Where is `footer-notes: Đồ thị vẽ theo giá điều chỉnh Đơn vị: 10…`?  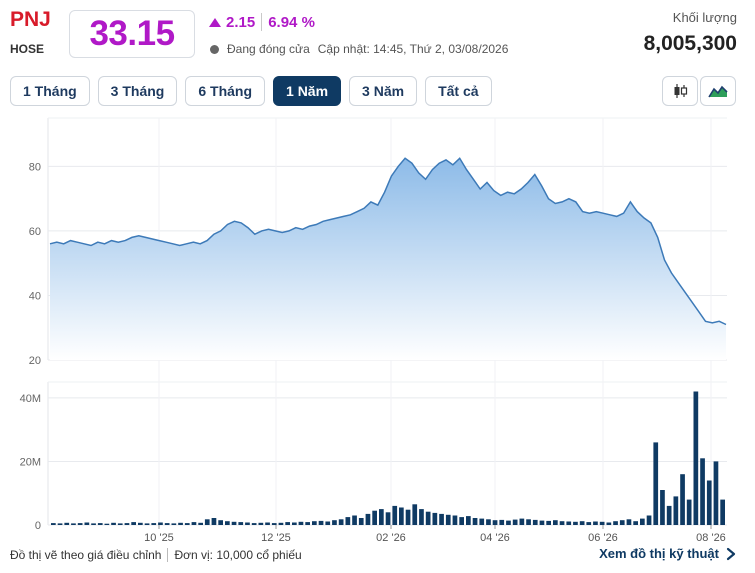 footer-notes: Đồ thị vẽ theo giá điều chỉnh Đơn vị: 10… is located at coordinates (156, 555).